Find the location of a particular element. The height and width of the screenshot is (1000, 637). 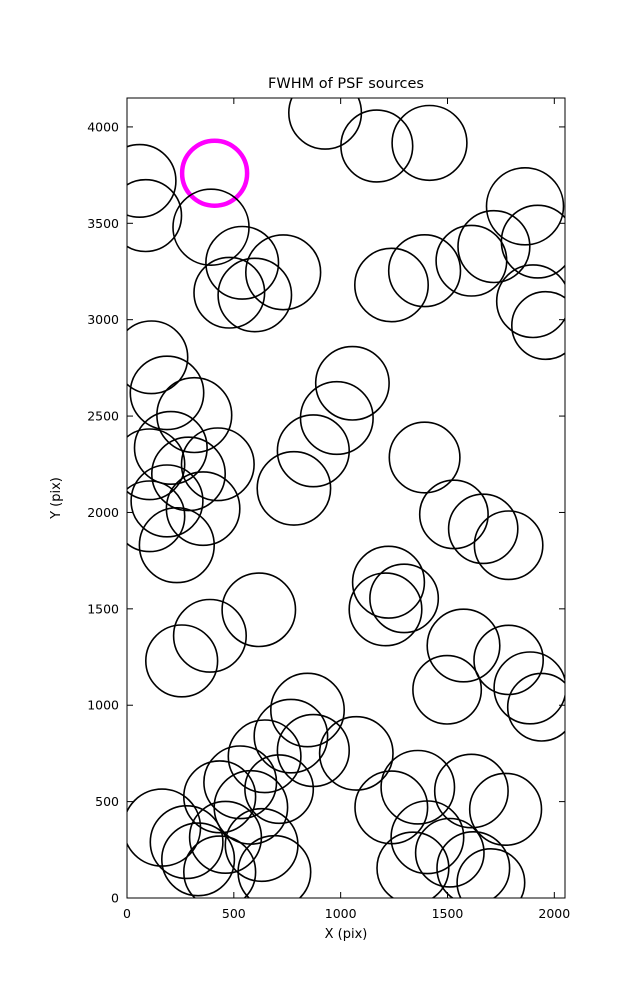

x-tick-label: 1500 is located at coordinates (448, 913).